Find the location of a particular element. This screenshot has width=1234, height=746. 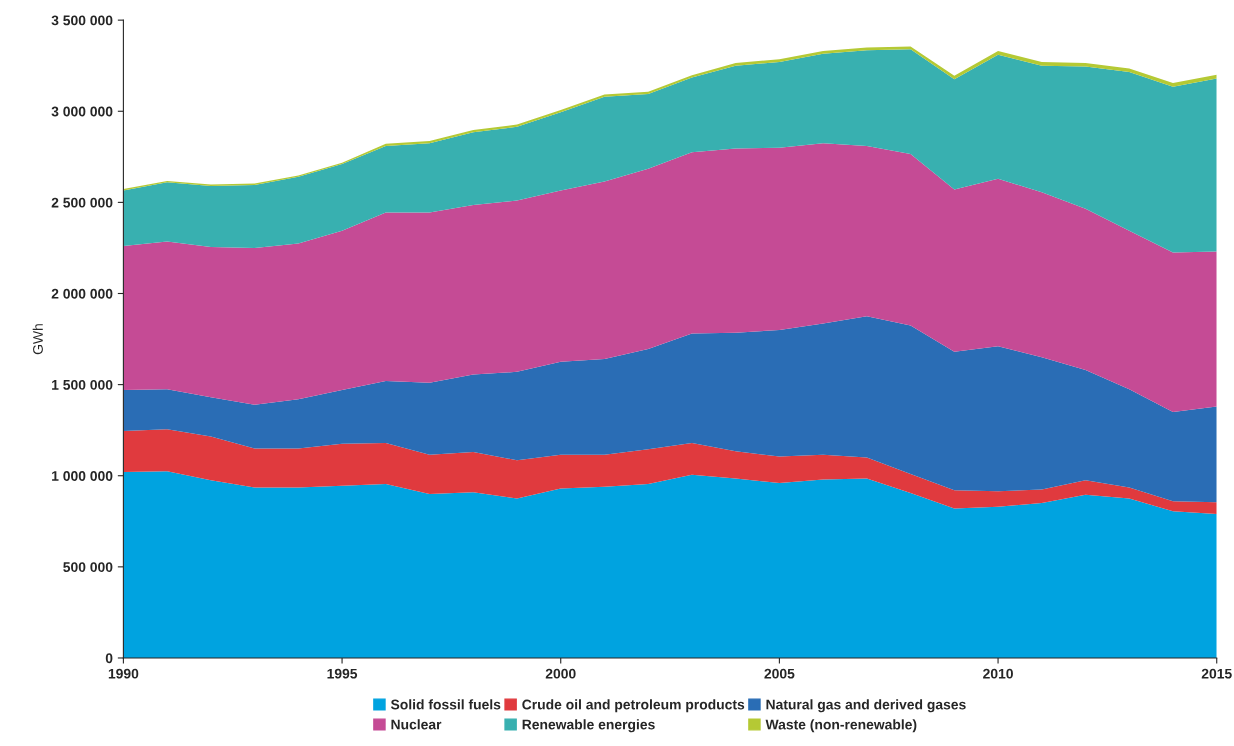

legend-label: Solid fossil fuels is located at coordinates (445, 704).